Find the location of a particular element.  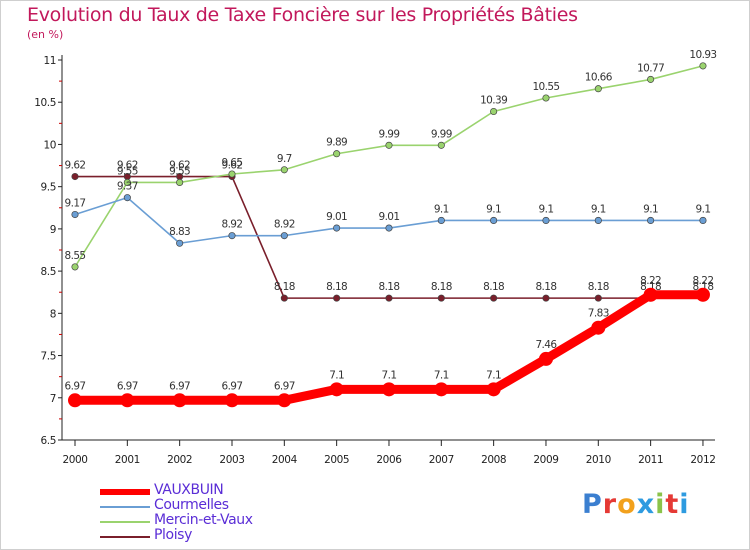

data-label-courmelles: 9.17 is located at coordinates (75, 204).